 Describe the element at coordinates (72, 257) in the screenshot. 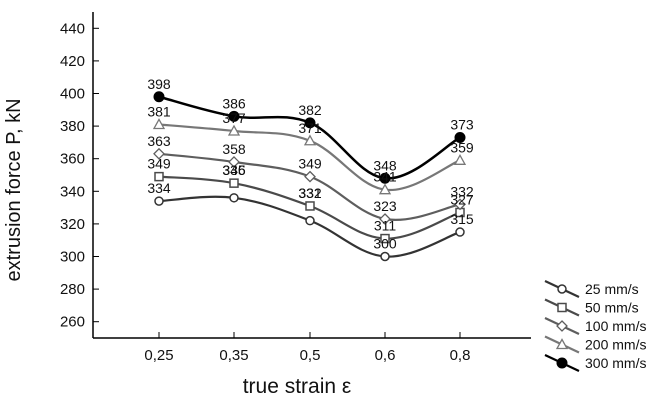

I see `y-tick-label: 300` at that location.